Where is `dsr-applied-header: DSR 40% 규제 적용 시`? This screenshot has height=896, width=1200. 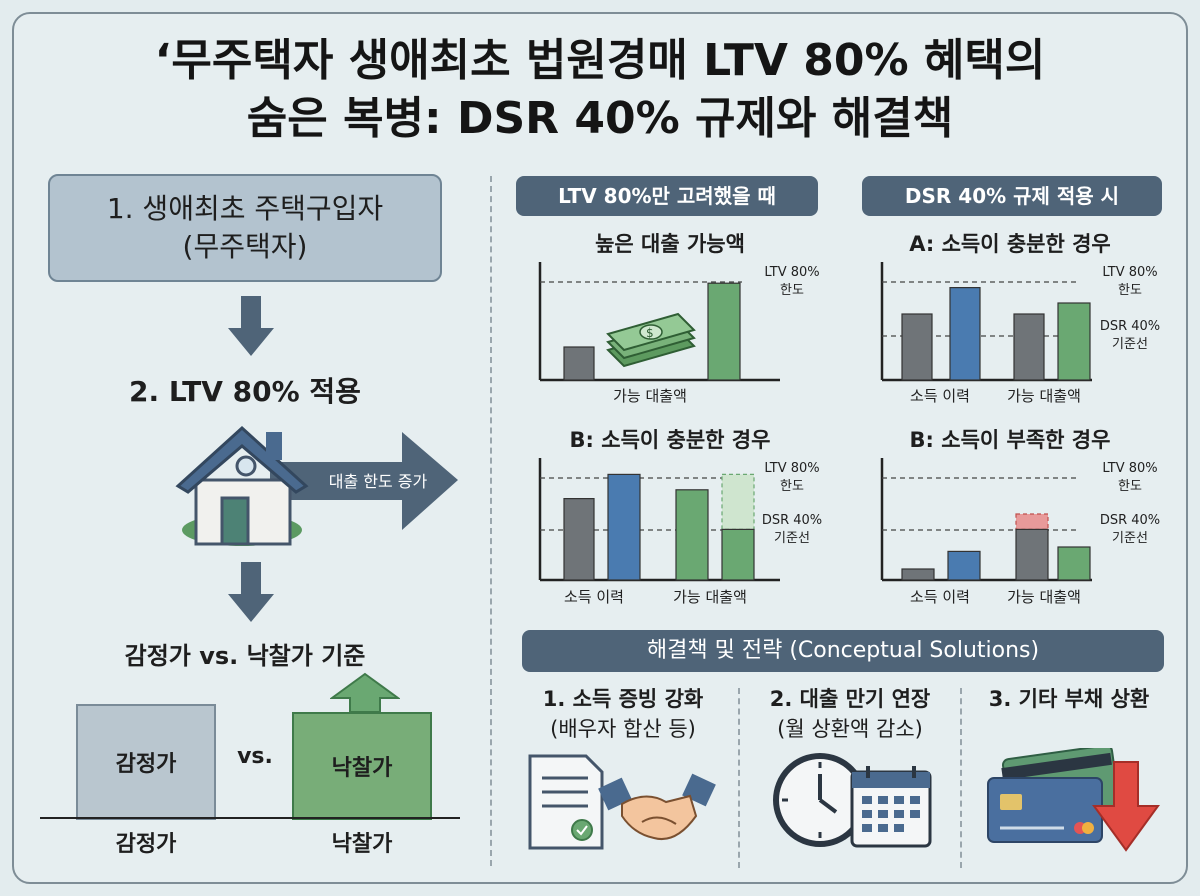 dsr-applied-header: DSR 40% 규제 적용 시 is located at coordinates (1012, 196).